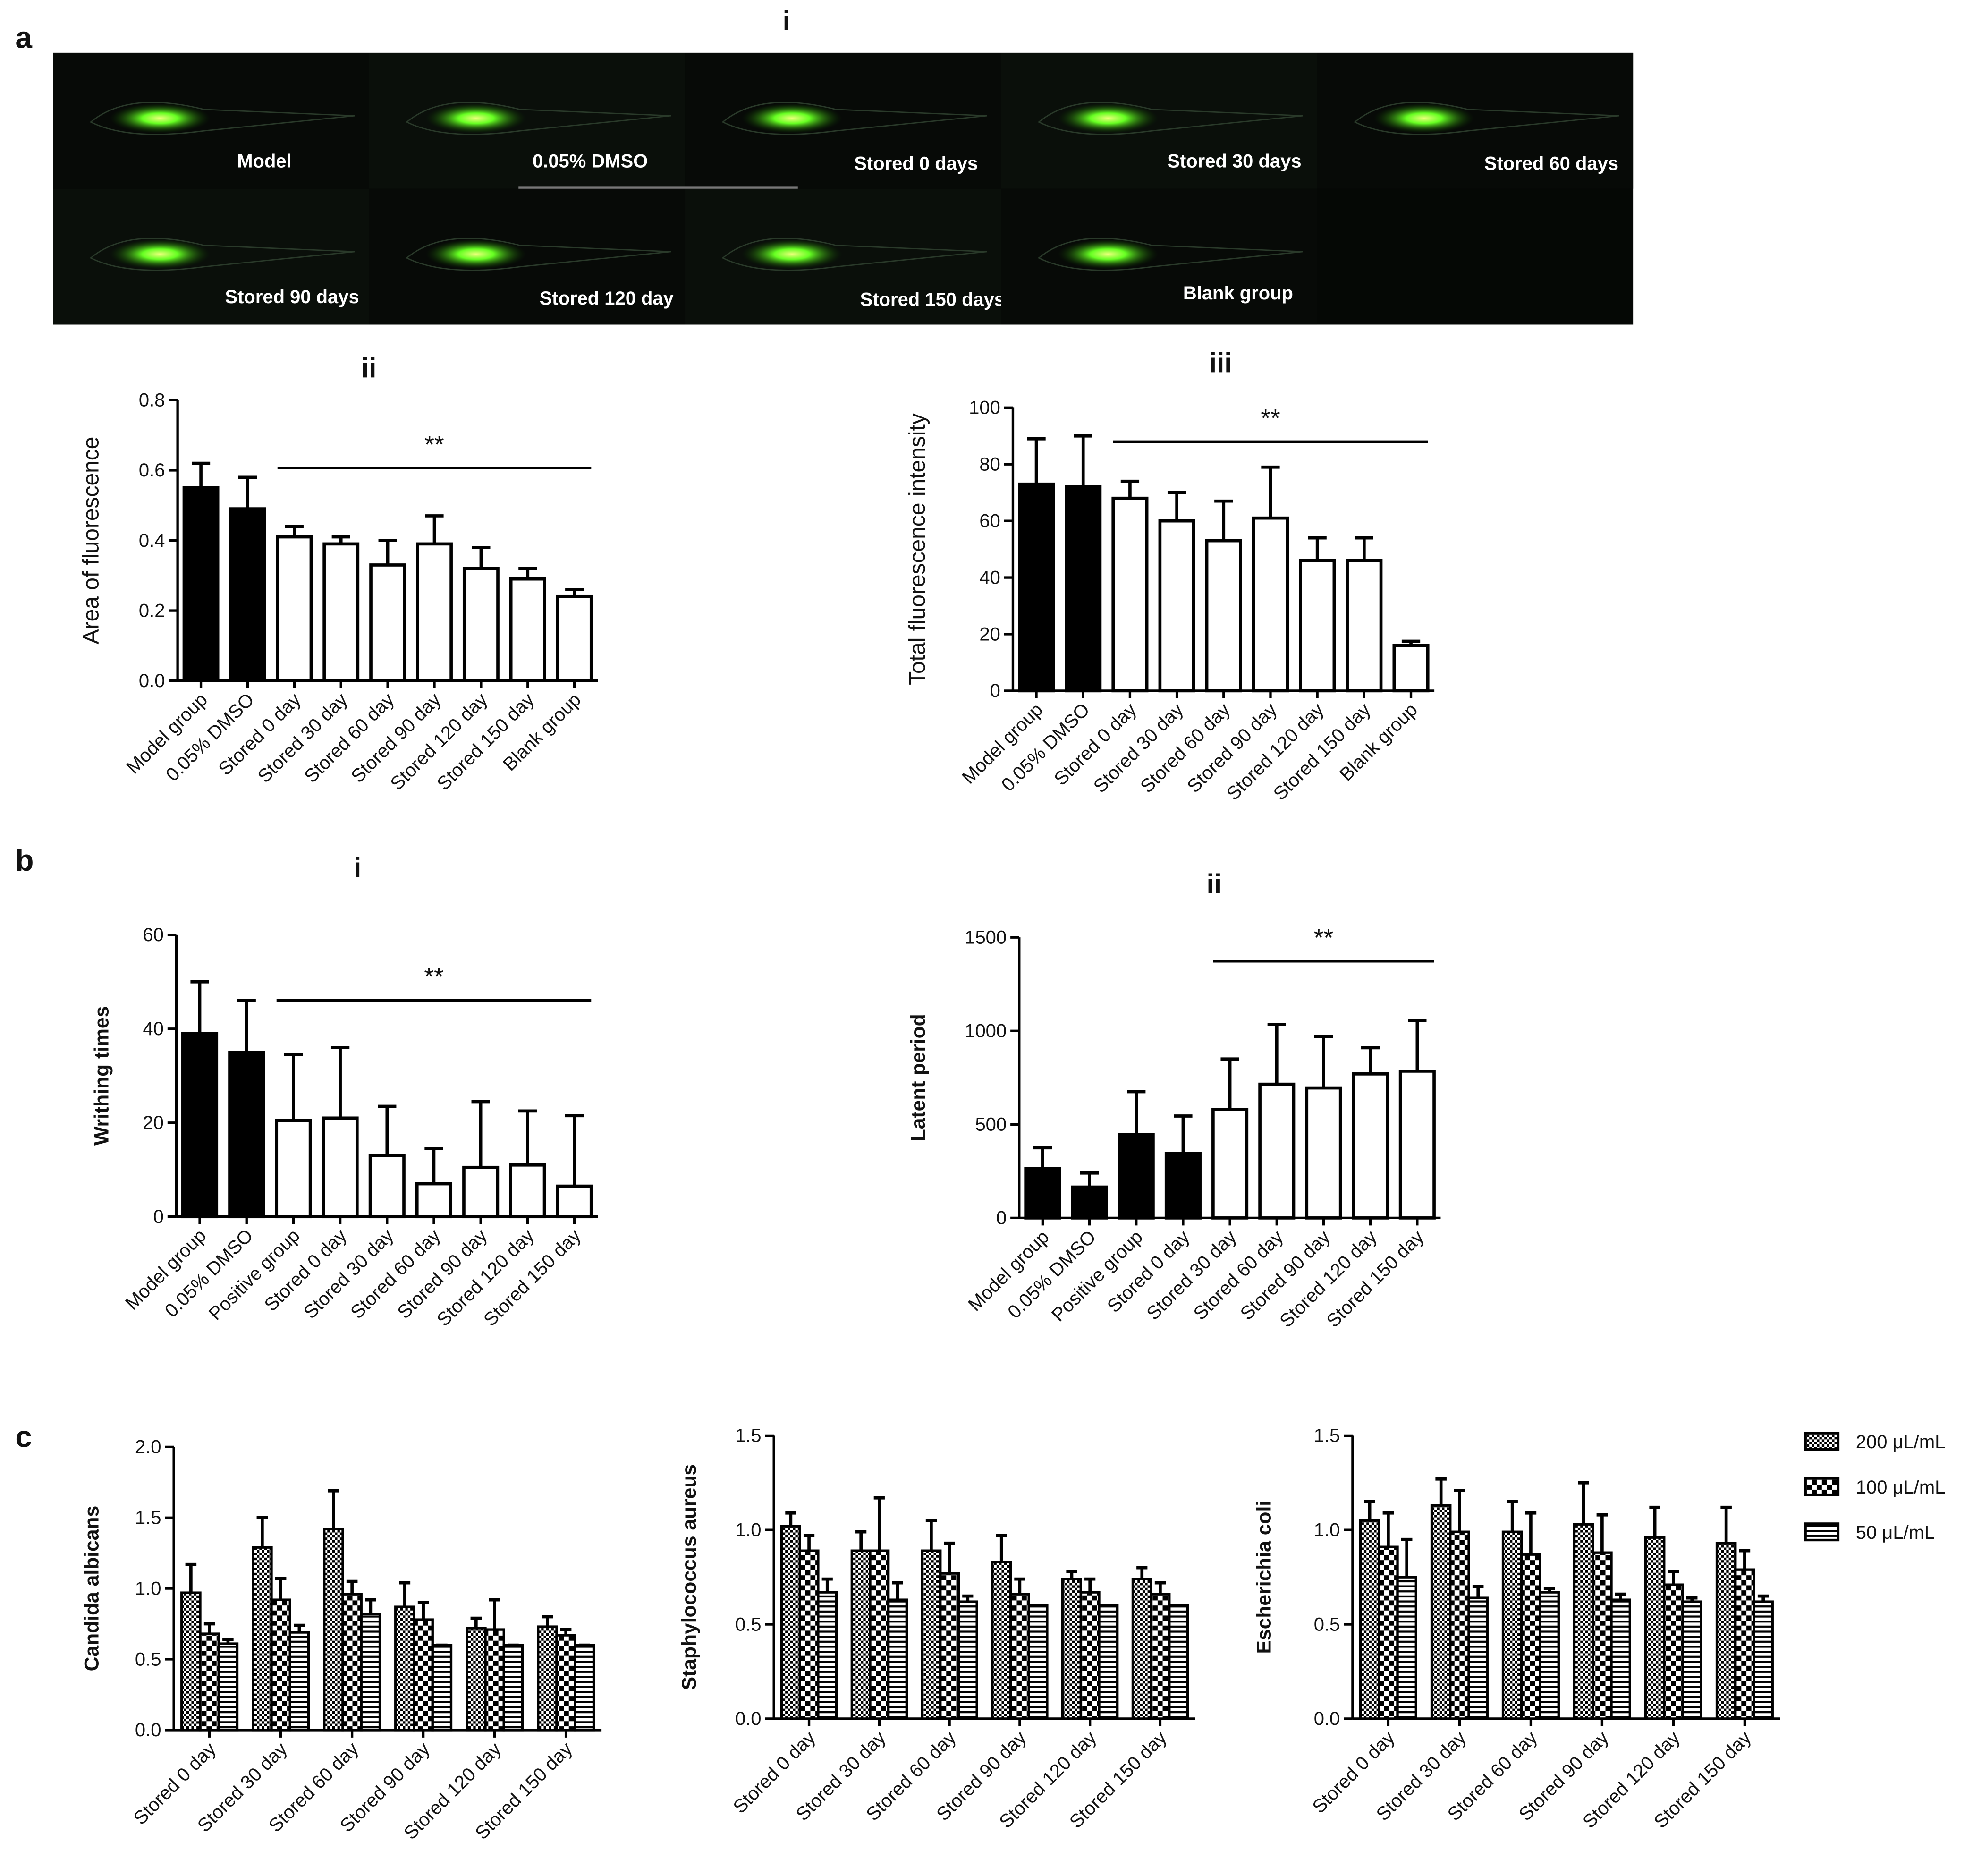  What do you see at coordinates (607, 298) in the screenshot?
I see `image-label: Stored 120 day` at bounding box center [607, 298].